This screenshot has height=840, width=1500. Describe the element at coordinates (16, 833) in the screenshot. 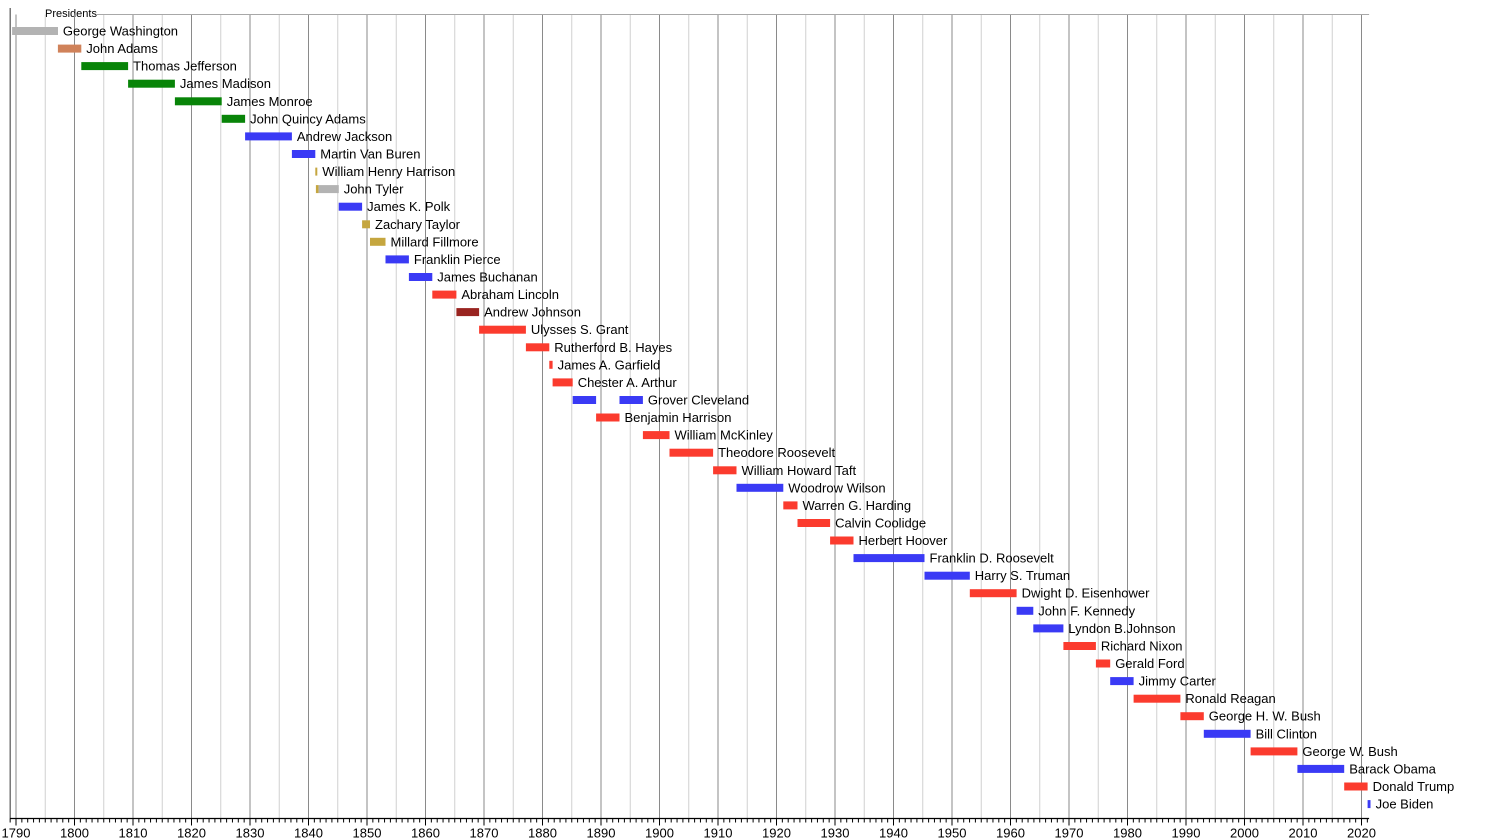

I see `x-axis-tick-label: 1790` at that location.